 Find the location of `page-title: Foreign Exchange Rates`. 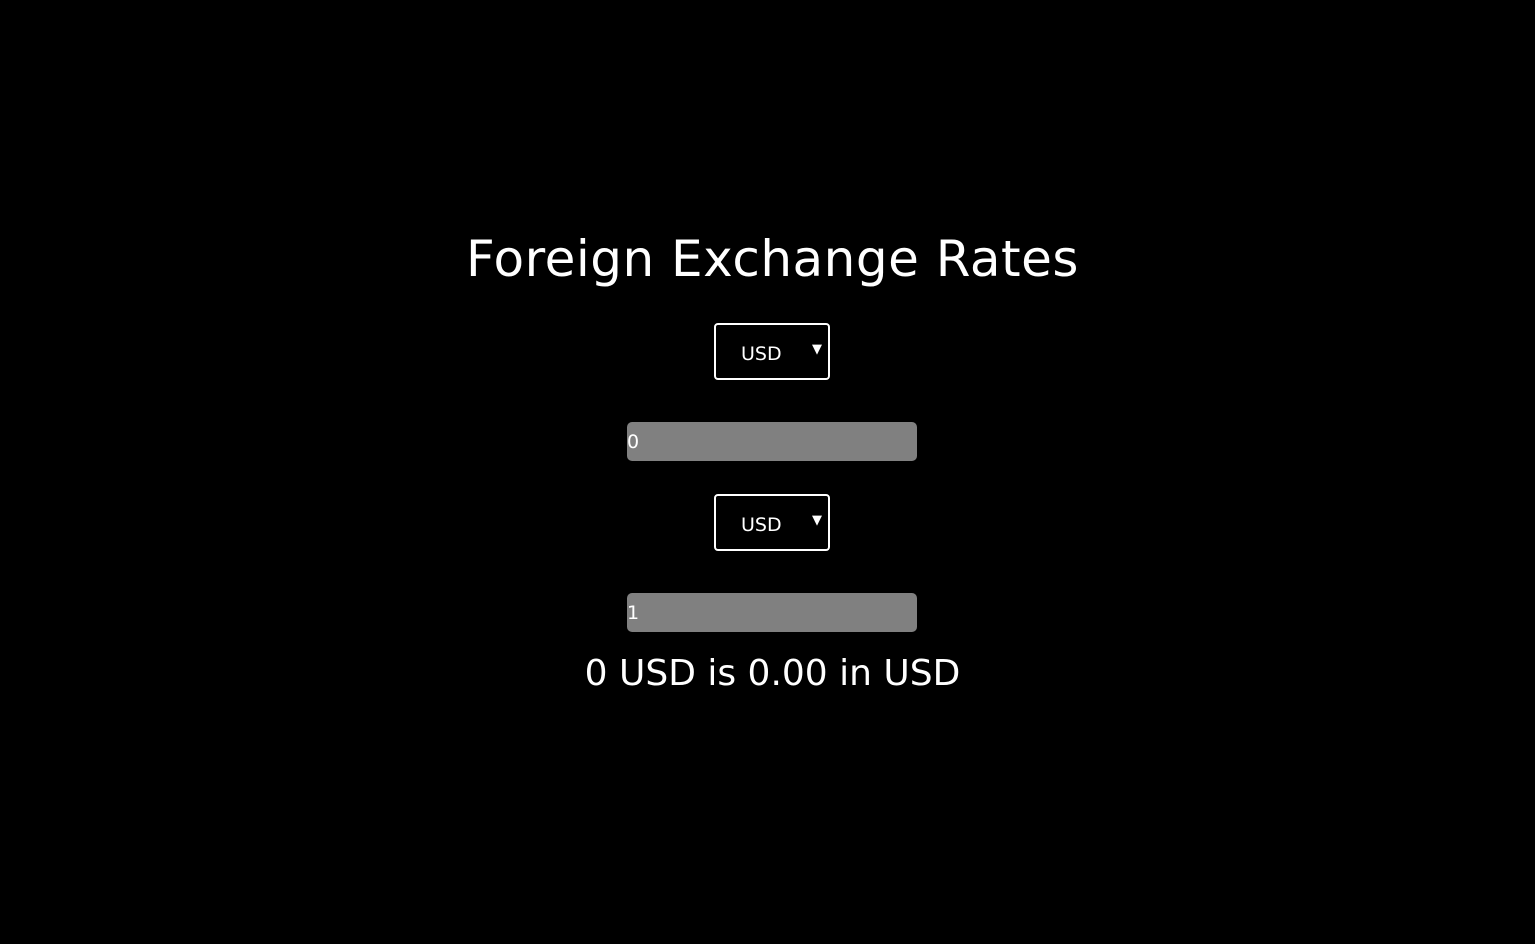

page-title: Foreign Exchange Rates is located at coordinates (772, 259).